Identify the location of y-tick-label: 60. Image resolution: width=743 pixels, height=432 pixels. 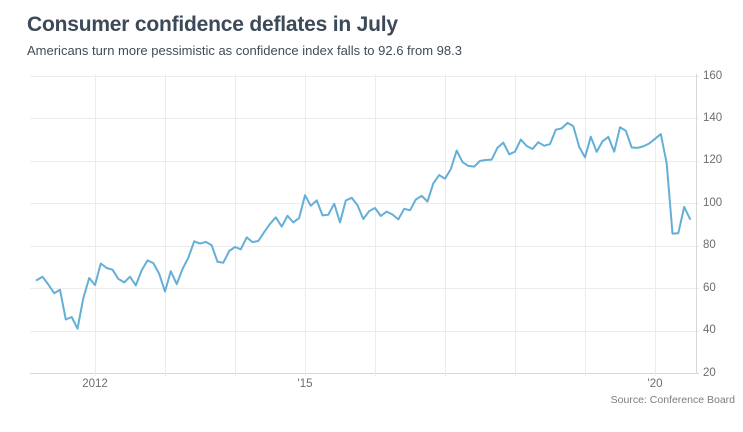
(709, 287).